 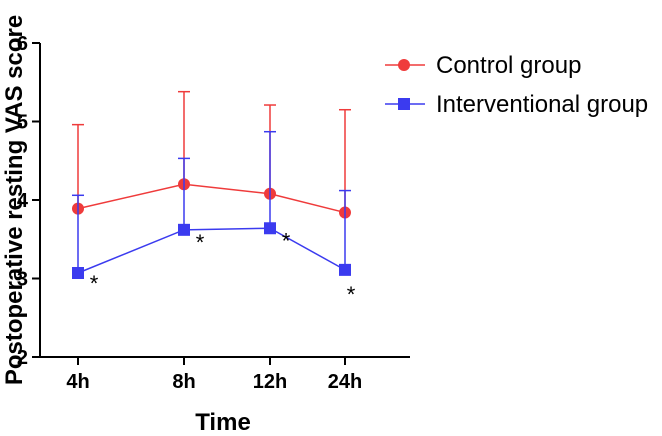 I want to click on x-axis-title: Time, so click(x=223, y=422).